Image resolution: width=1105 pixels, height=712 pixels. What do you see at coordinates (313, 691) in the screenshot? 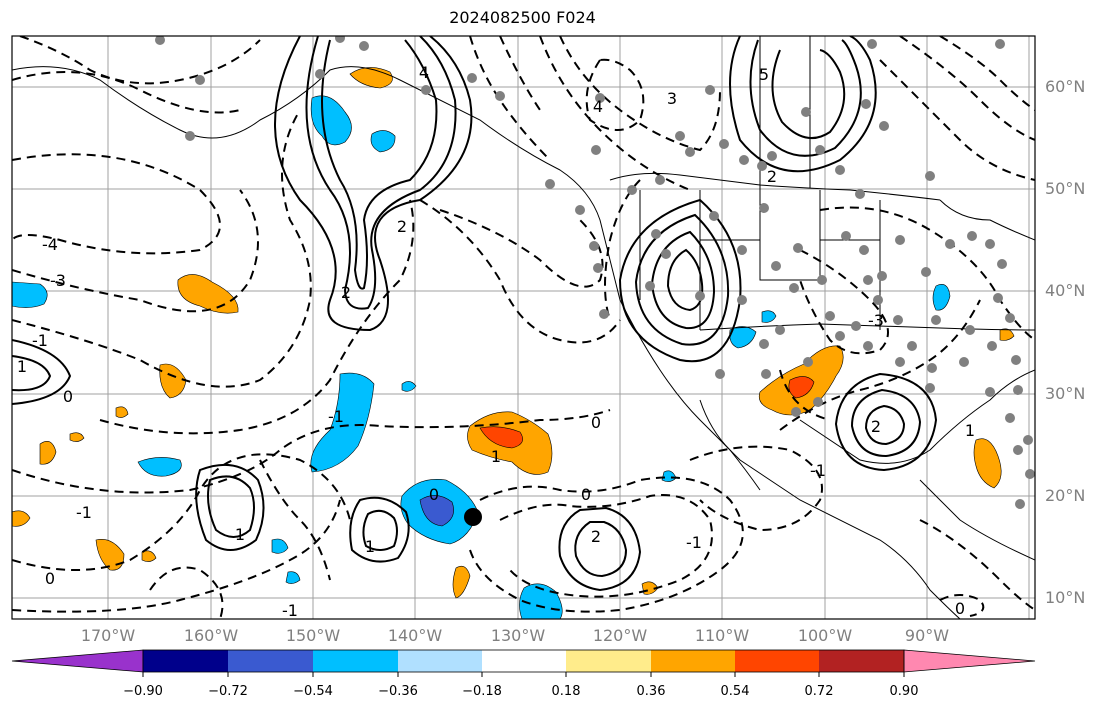
I see `colorbar-tick-label: −0.54` at bounding box center [313, 691].